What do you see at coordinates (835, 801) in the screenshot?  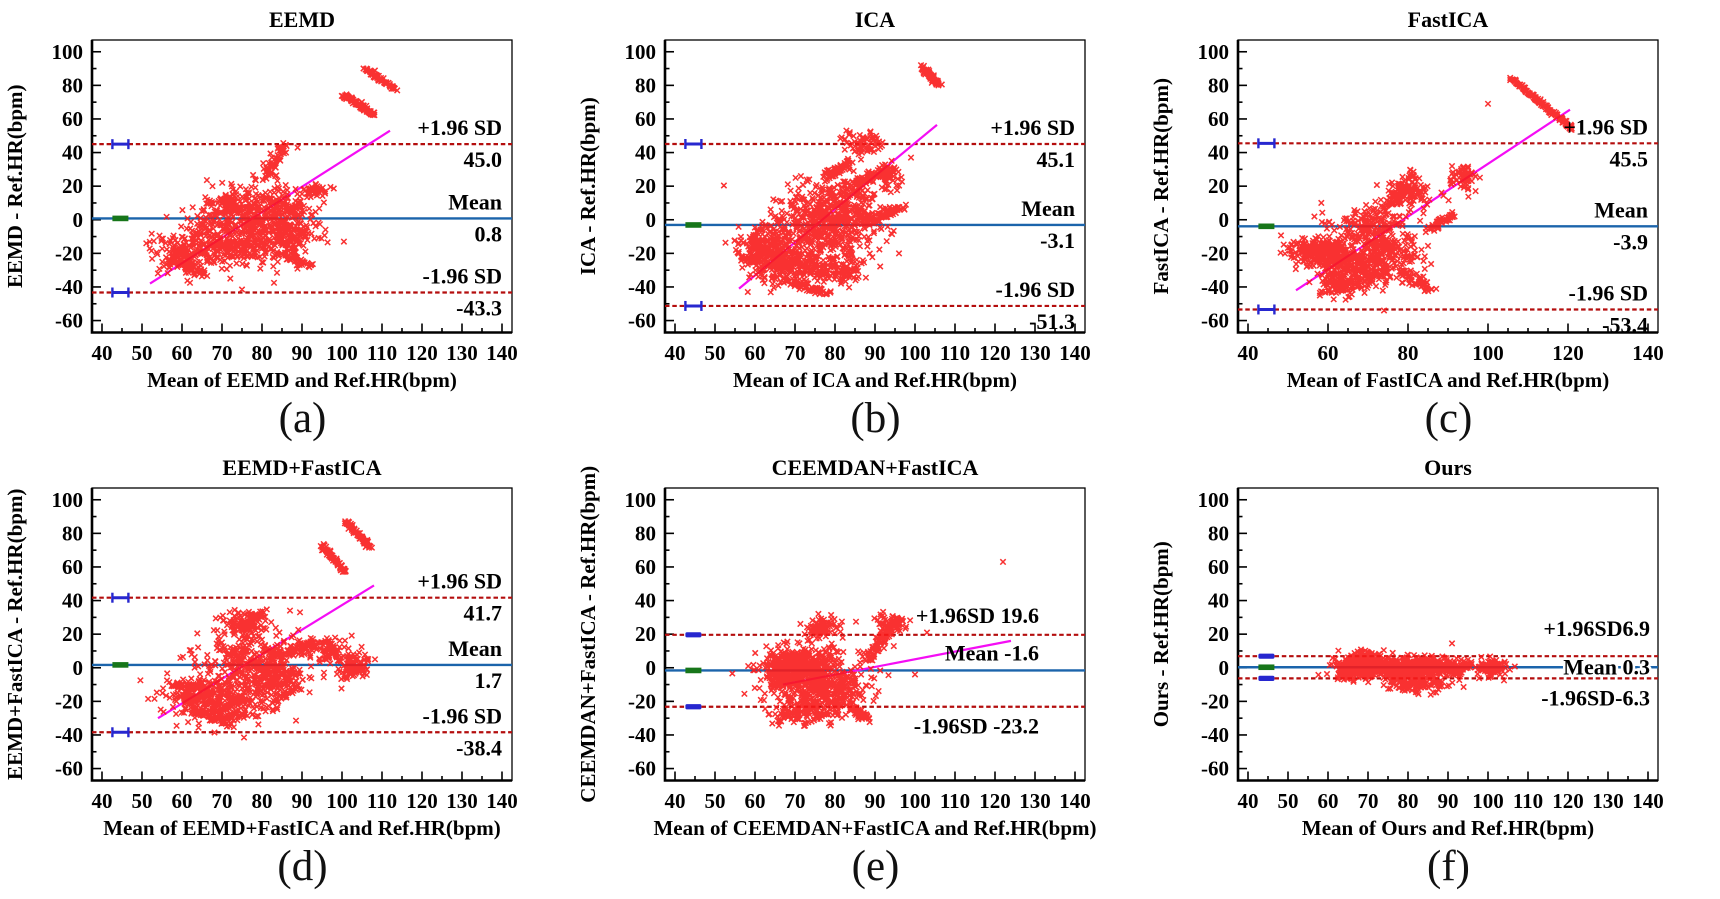 I see `x-tick-label: 80` at bounding box center [835, 801].